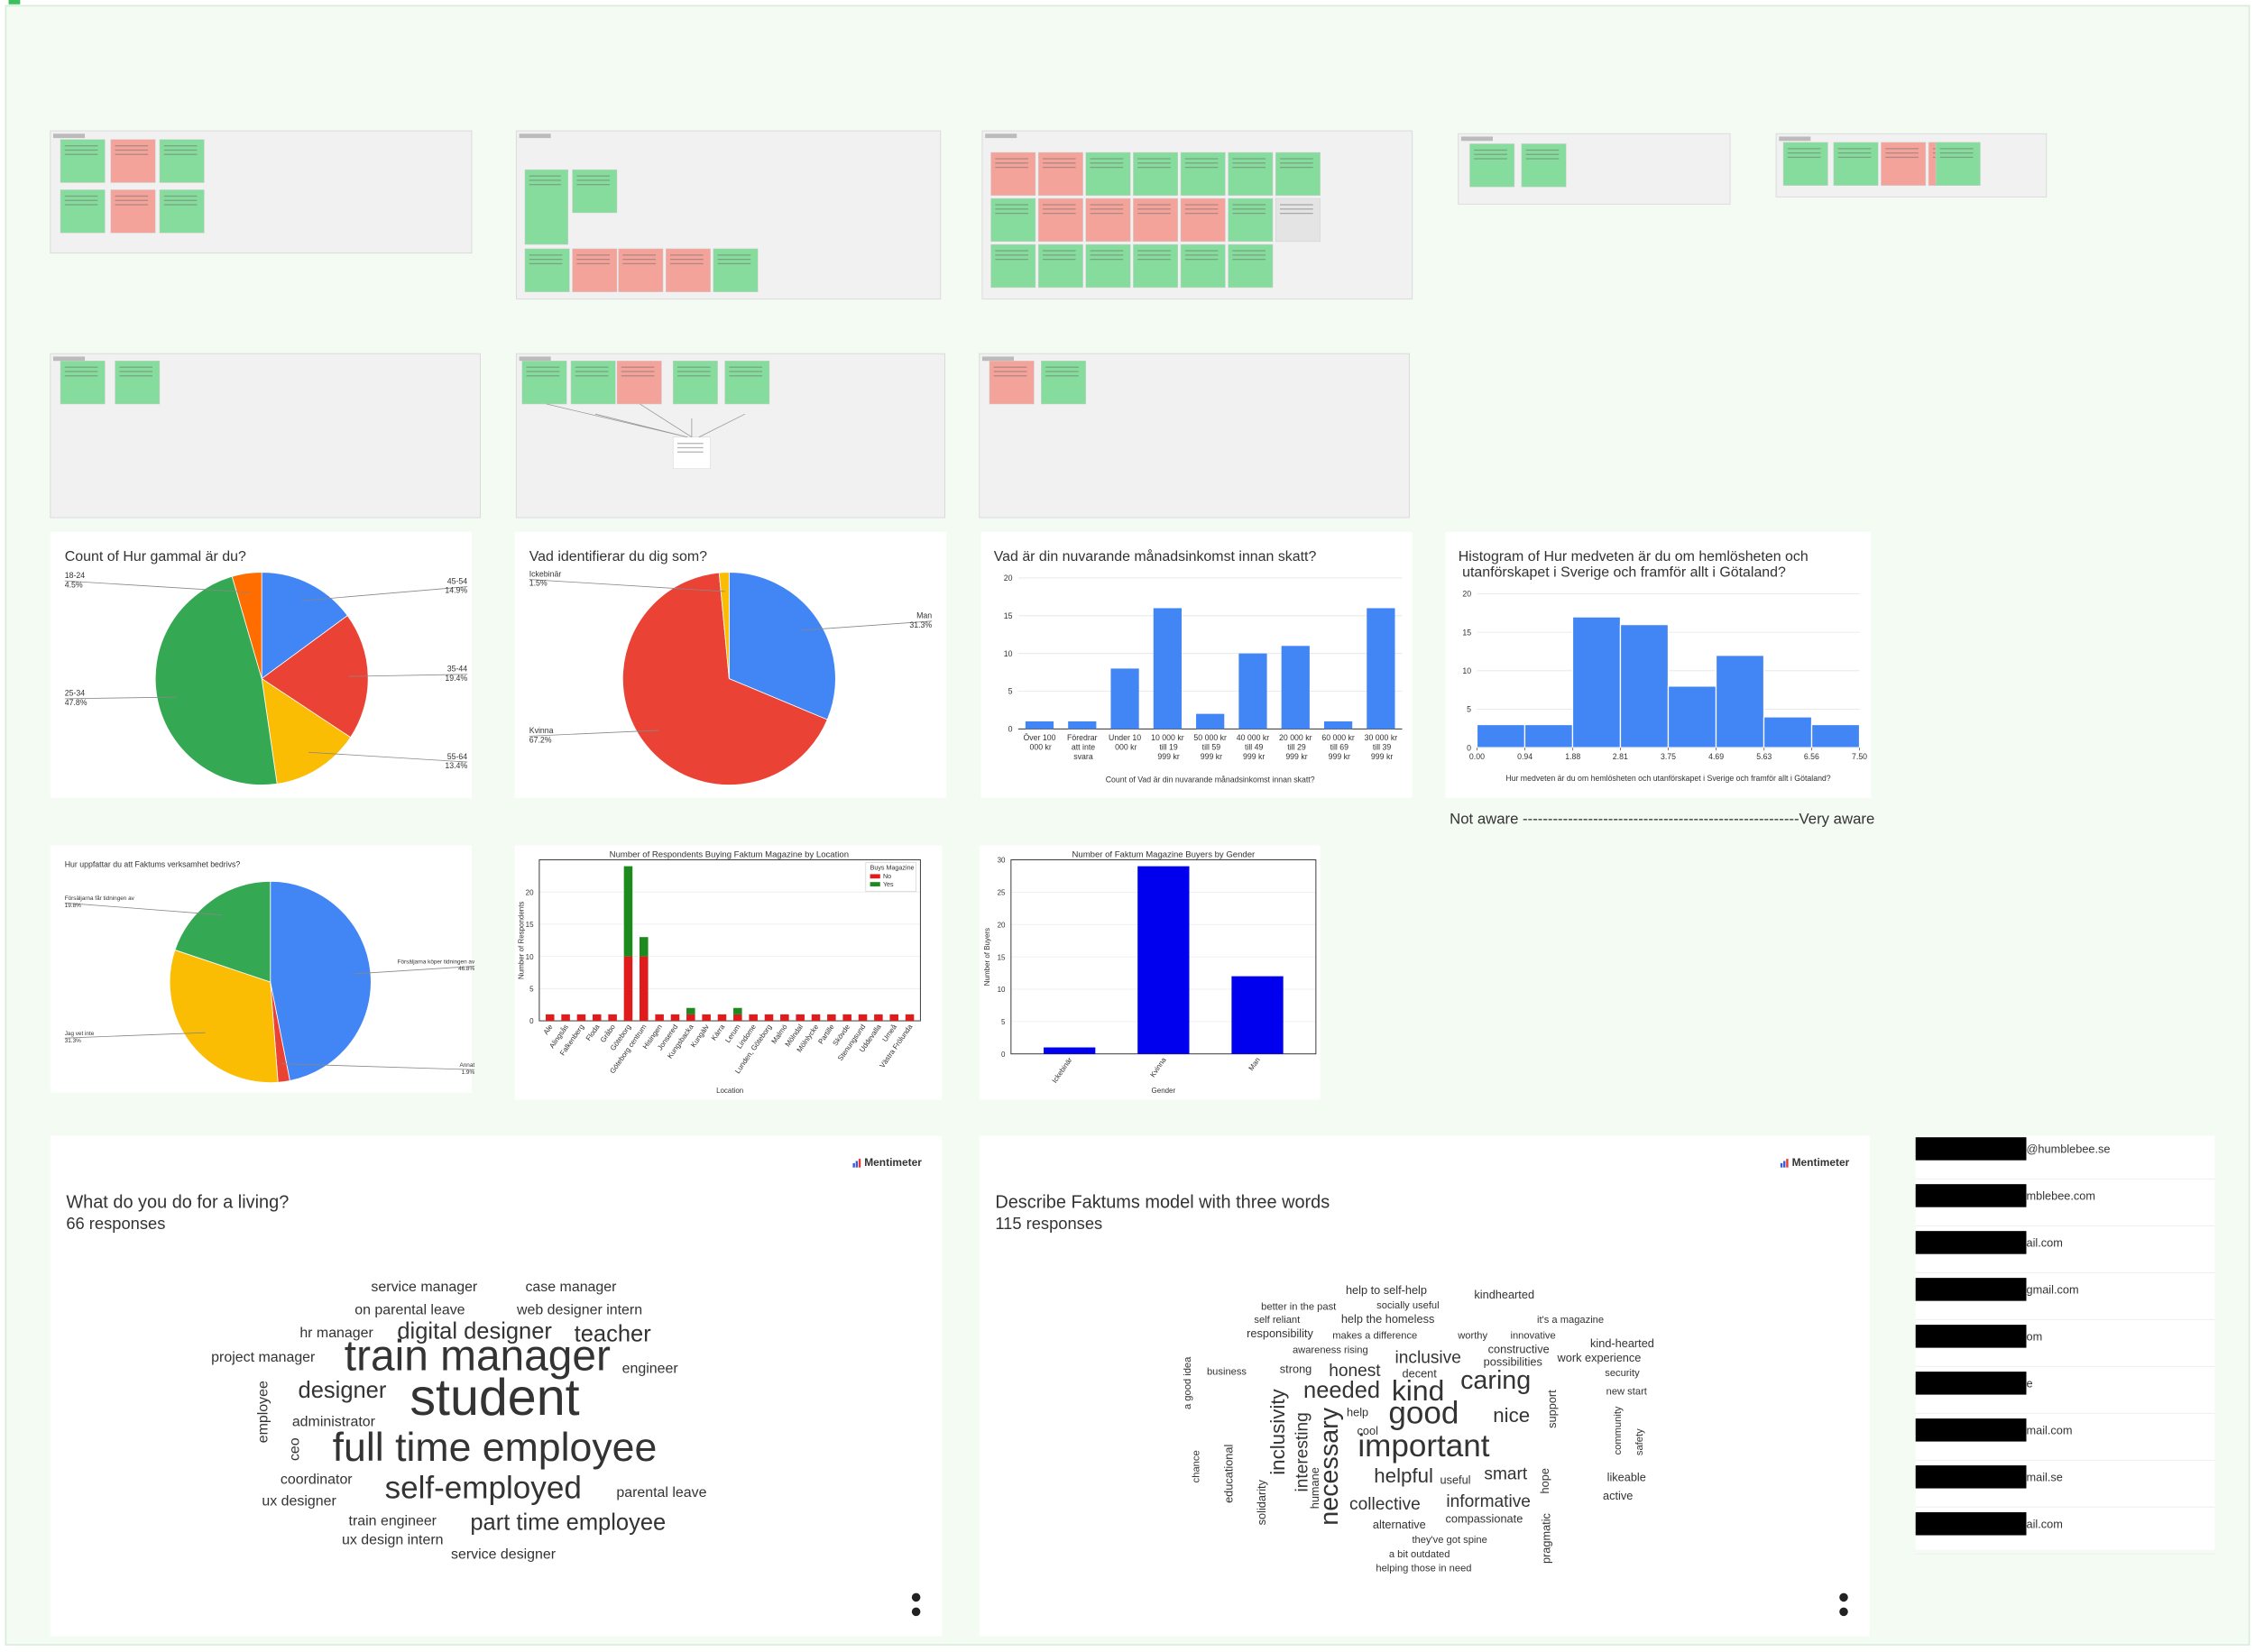 The height and width of the screenshot is (1652, 2255). I want to click on word: nice, so click(1511, 1415).